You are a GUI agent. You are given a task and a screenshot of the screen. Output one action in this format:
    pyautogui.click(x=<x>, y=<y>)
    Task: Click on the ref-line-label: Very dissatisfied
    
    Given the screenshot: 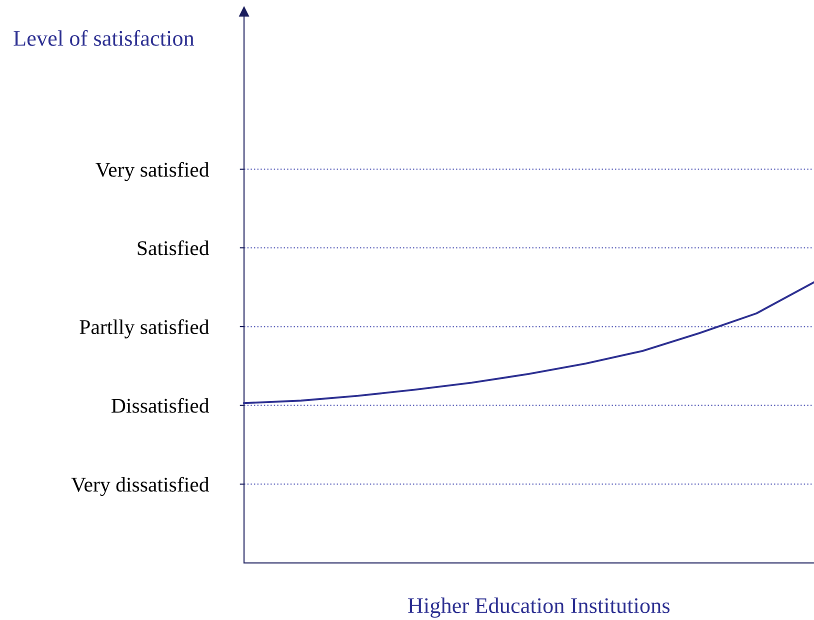 What is the action you would take?
    pyautogui.click(x=140, y=486)
    